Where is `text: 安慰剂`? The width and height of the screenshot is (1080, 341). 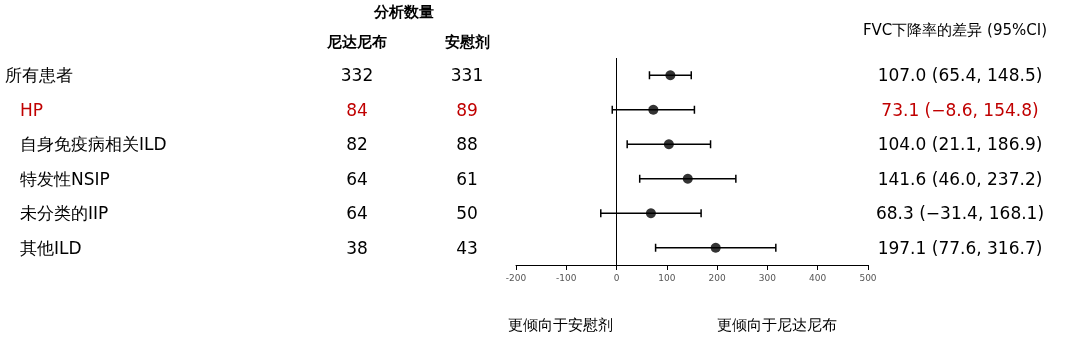 text: 安慰剂 is located at coordinates (467, 42).